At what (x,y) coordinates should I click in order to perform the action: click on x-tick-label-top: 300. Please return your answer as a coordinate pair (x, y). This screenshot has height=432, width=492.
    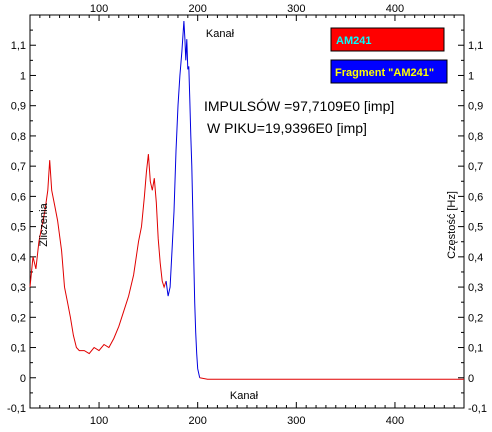
    Looking at the image, I should click on (296, 9).